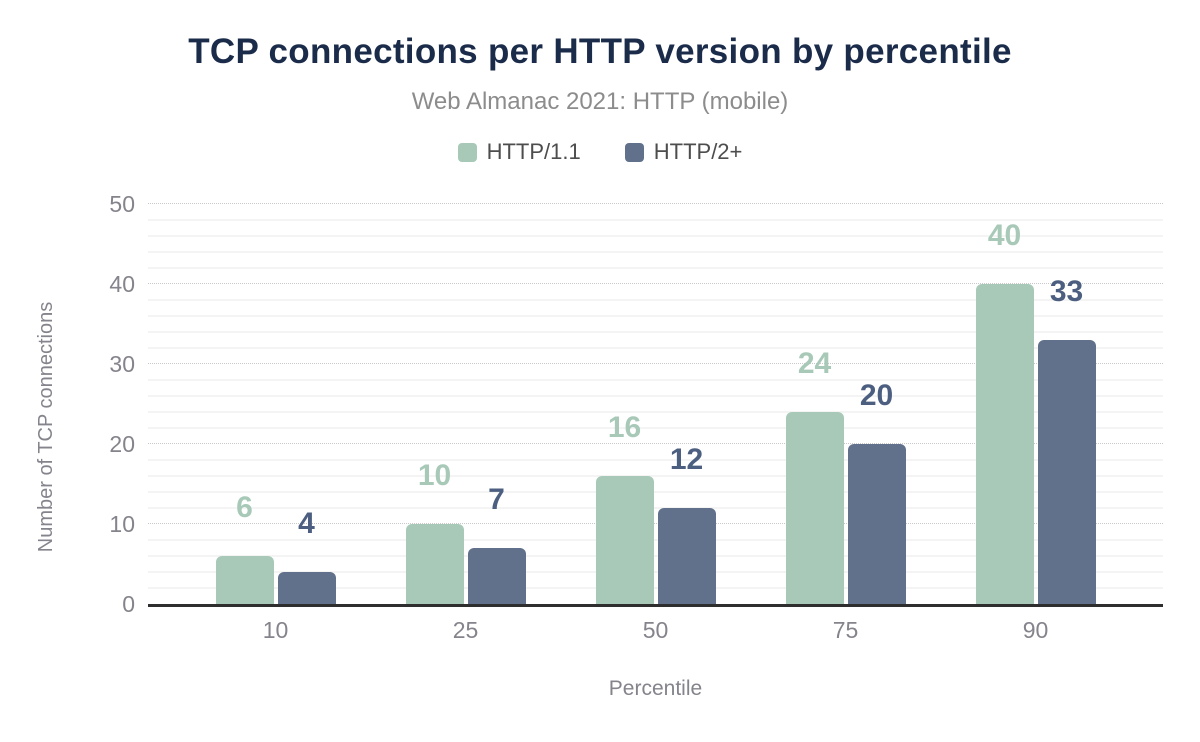  Describe the element at coordinates (655, 630) in the screenshot. I see `x-axis-tick-label: 50` at that location.